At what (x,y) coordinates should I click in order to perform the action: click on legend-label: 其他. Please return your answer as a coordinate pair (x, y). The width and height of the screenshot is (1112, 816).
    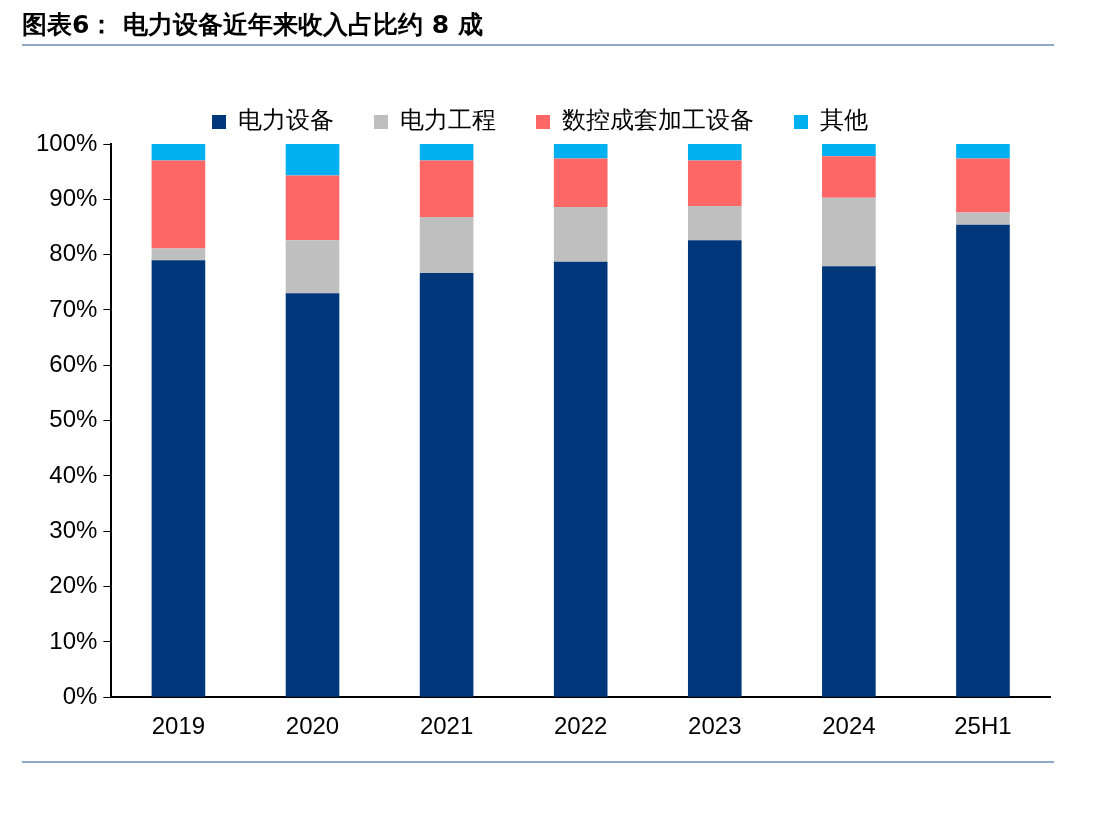
    Looking at the image, I should click on (844, 120).